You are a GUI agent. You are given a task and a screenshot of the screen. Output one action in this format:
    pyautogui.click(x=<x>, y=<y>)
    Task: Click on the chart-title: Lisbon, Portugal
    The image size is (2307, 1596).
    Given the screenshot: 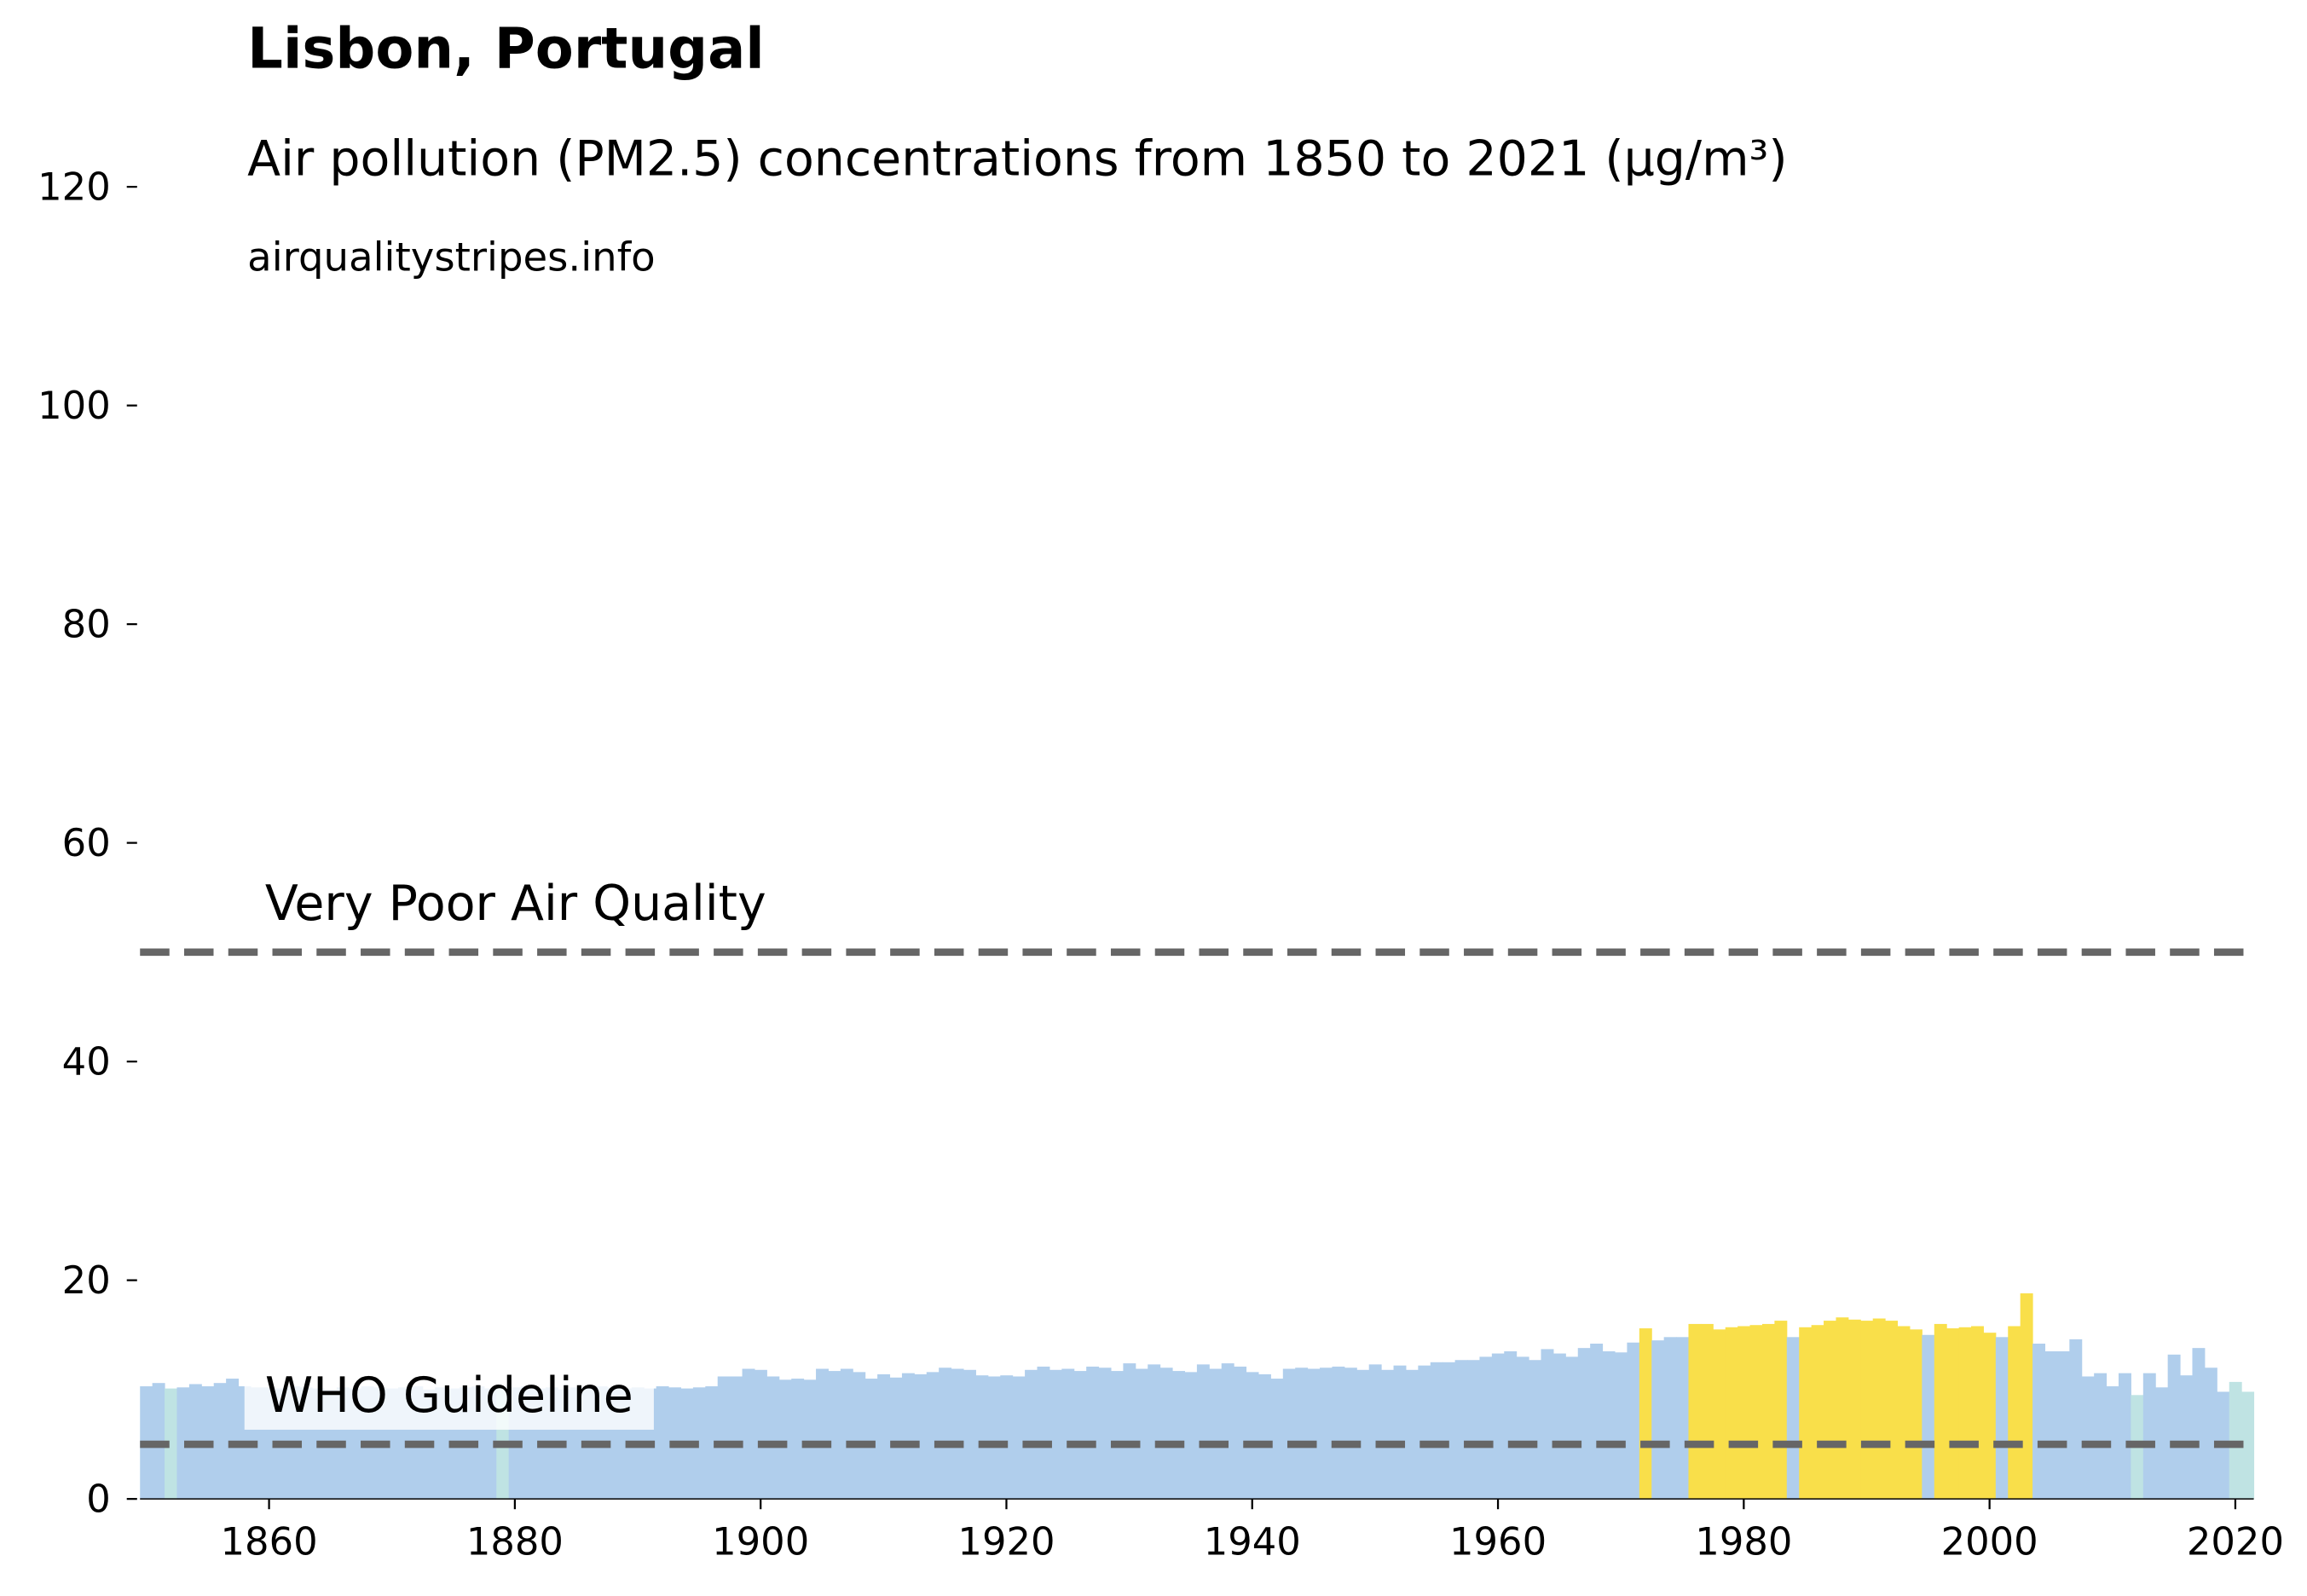 What is the action you would take?
    pyautogui.click(x=506, y=48)
    